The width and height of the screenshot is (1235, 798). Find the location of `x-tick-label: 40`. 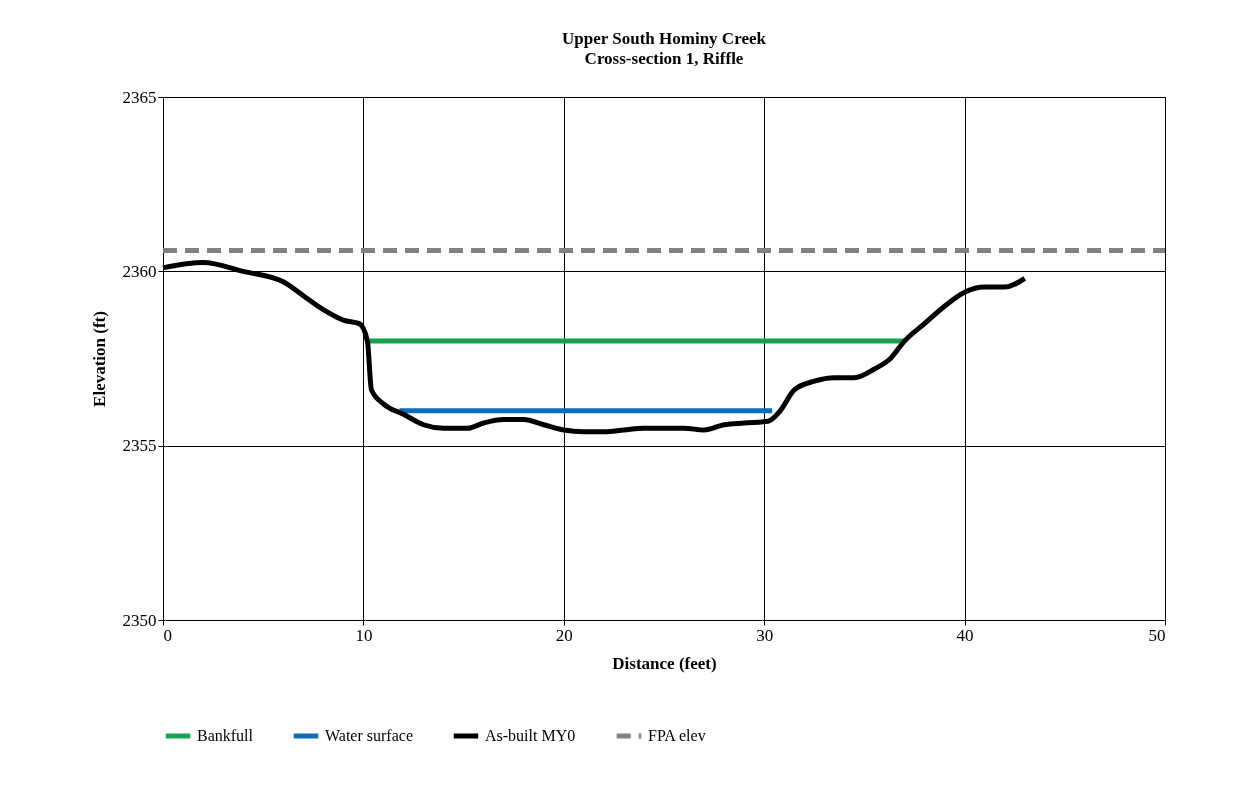

x-tick-label: 40 is located at coordinates (965, 635).